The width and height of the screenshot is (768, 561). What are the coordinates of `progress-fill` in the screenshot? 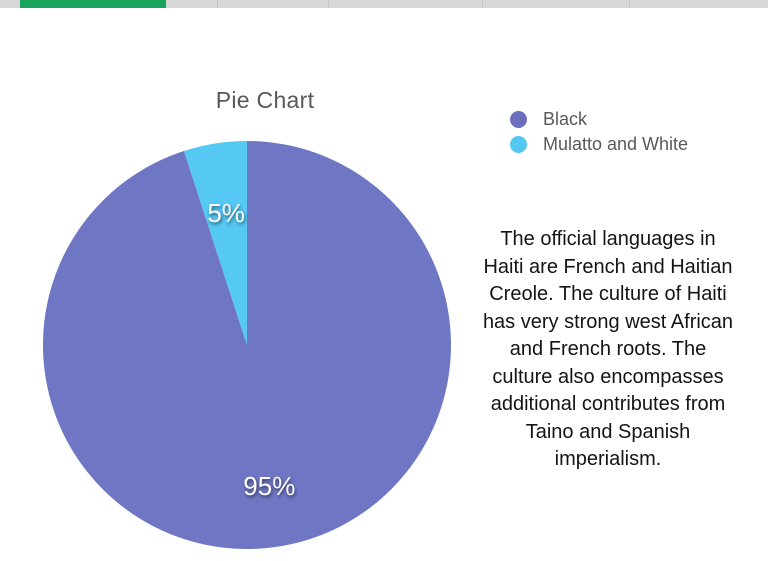 It's located at (93, 4).